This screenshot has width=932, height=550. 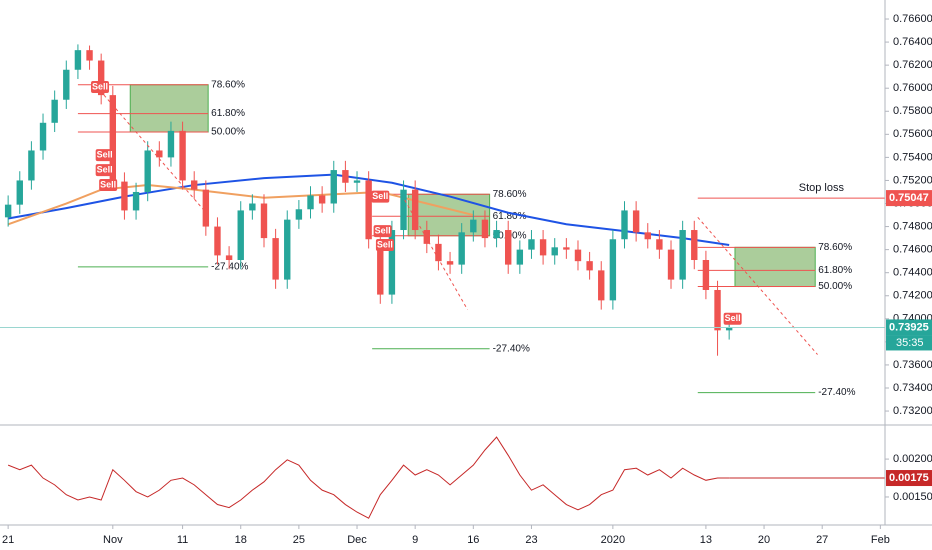 What do you see at coordinates (113, 540) in the screenshot?
I see `x-tick-label: Nov` at bounding box center [113, 540].